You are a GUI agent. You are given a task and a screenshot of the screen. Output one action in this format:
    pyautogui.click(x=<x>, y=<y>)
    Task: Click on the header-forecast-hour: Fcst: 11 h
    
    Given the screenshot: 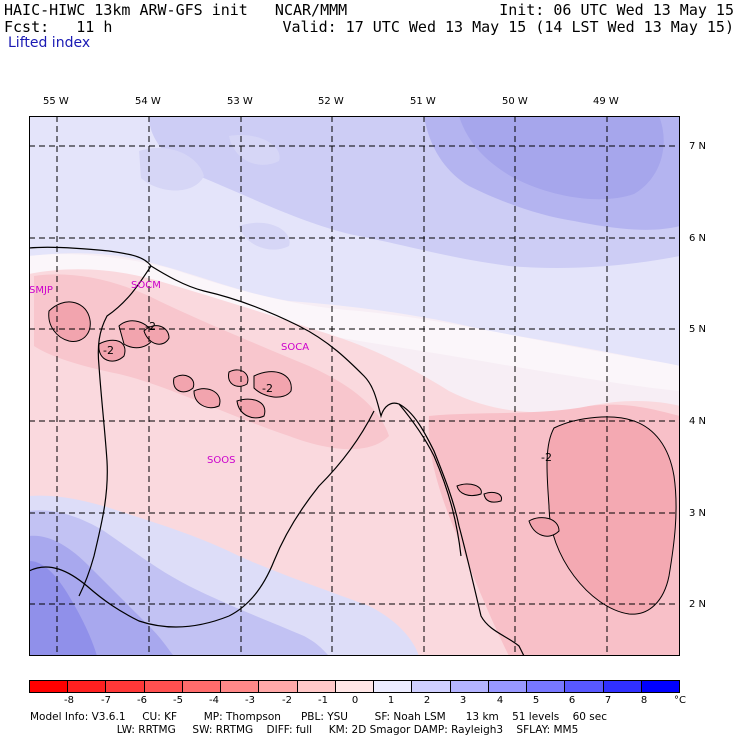 What is the action you would take?
    pyautogui.click(x=58, y=27)
    